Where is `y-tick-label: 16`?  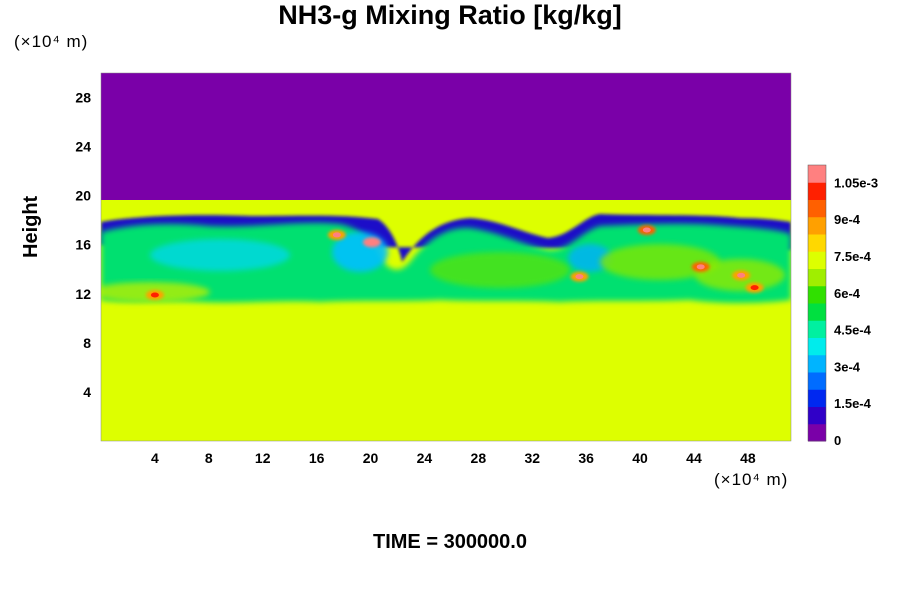
y-tick-label: 16 is located at coordinates (83, 245).